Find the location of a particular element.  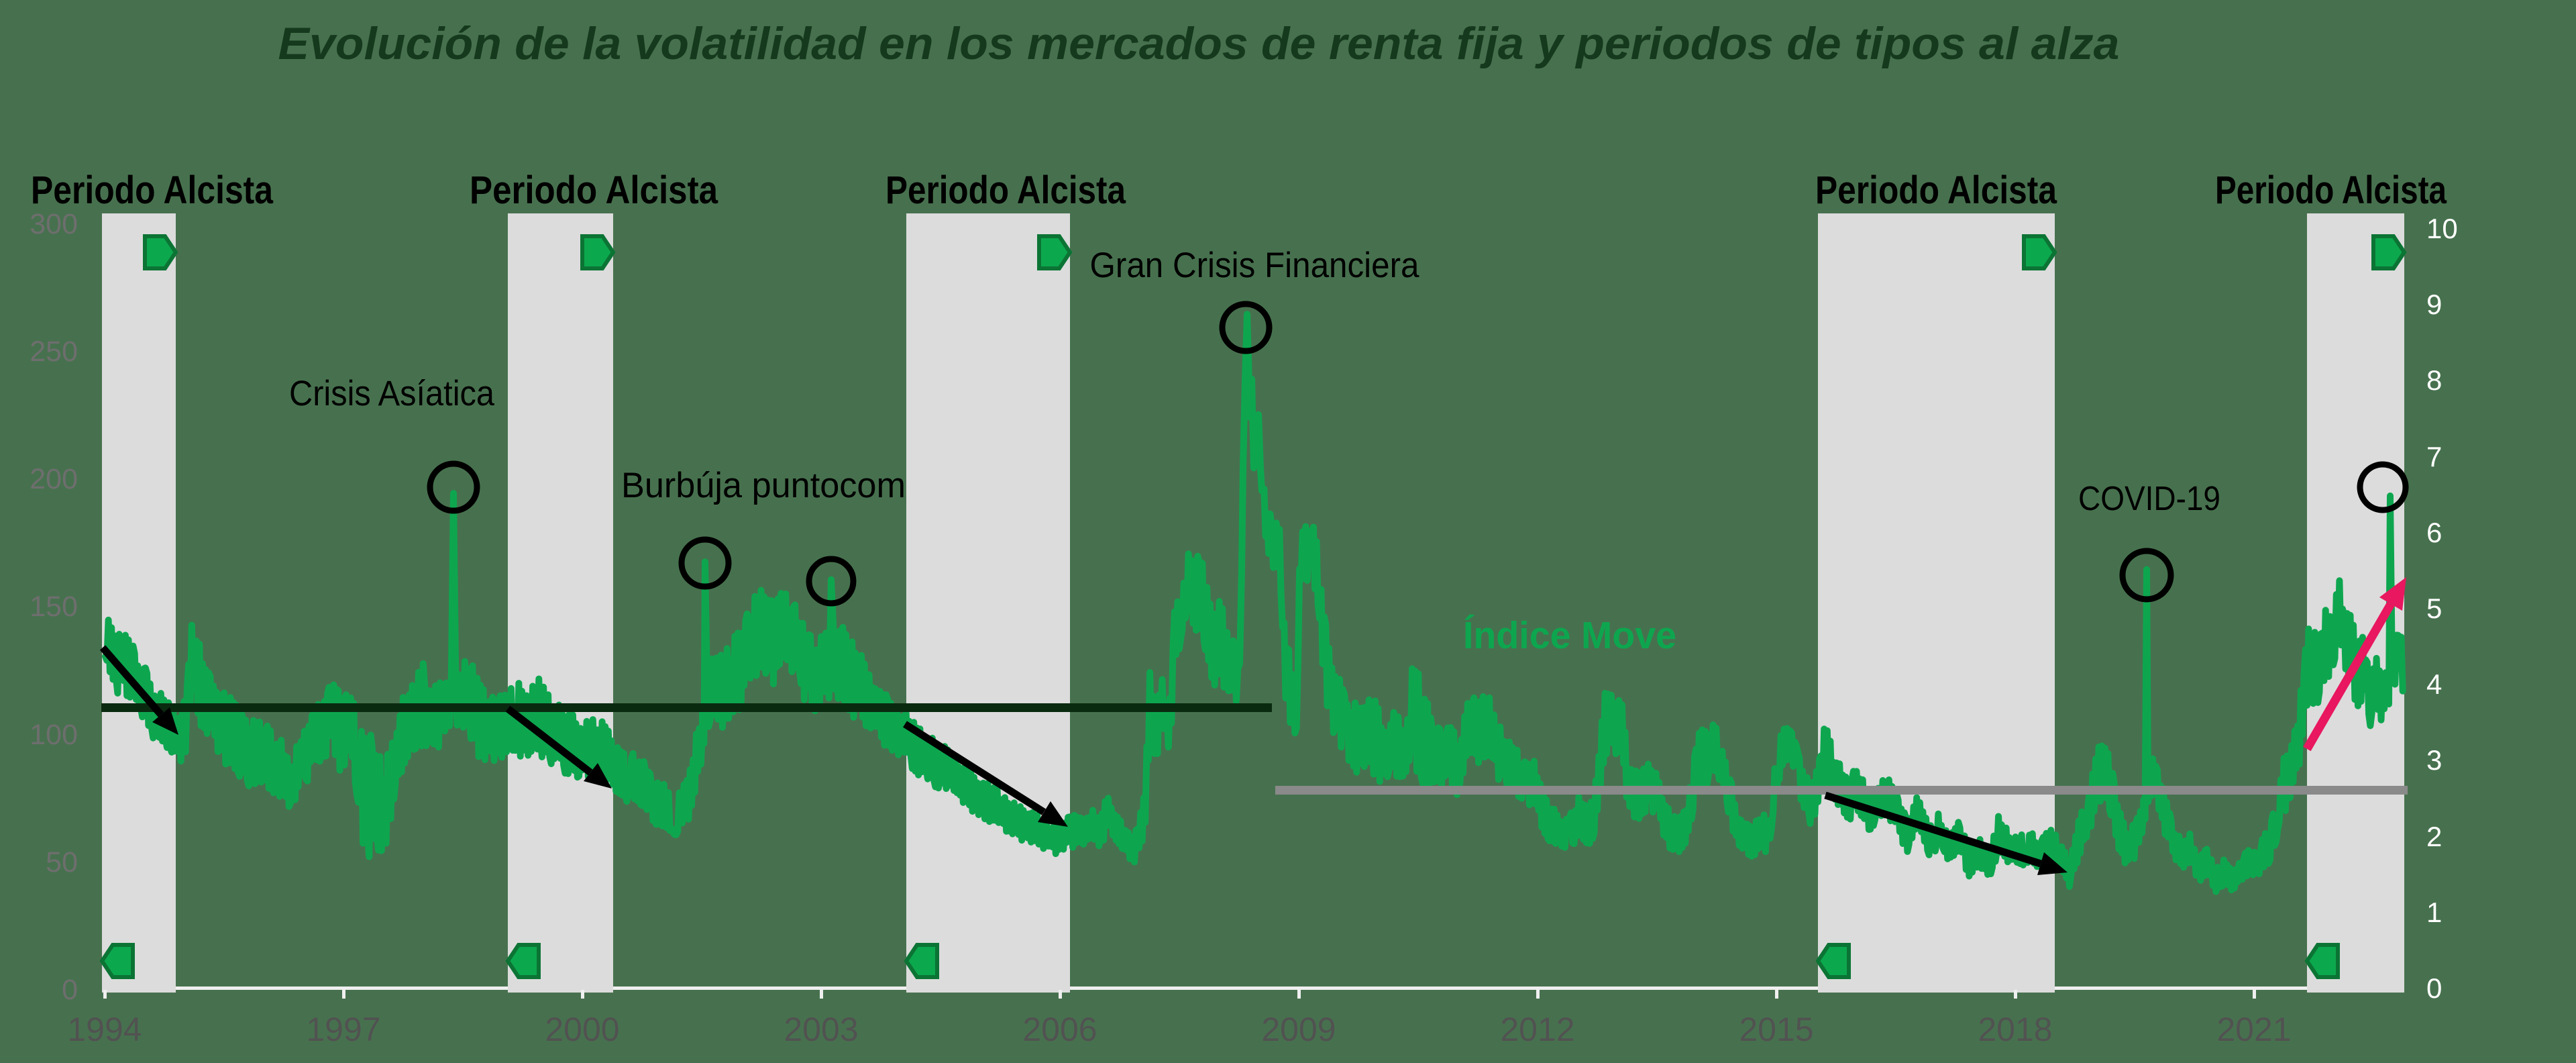

svg-text: COVID-19 is located at coordinates (2149, 498).